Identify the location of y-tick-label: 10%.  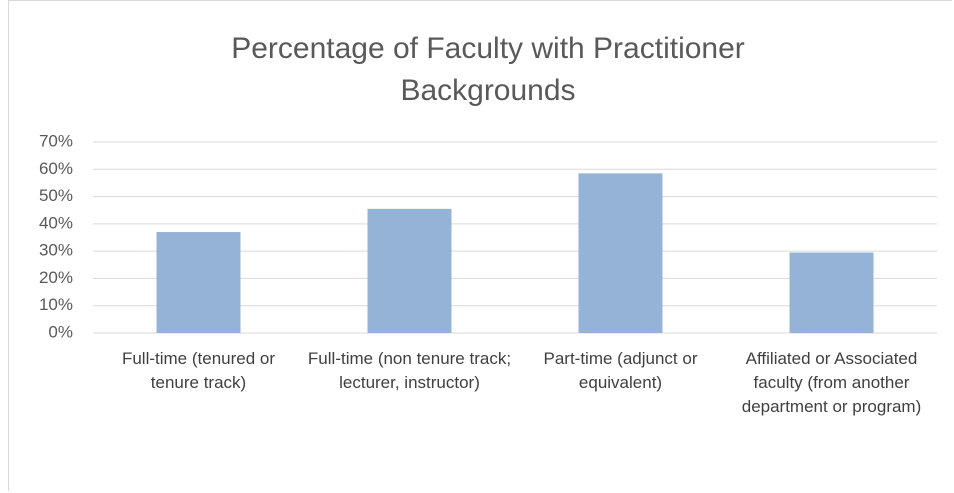
(56, 304).